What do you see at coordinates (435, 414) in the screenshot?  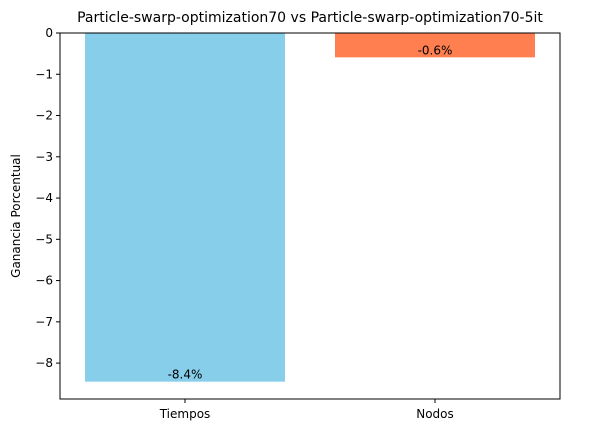 I see `x-tick-label-nodos: Nodos` at bounding box center [435, 414].